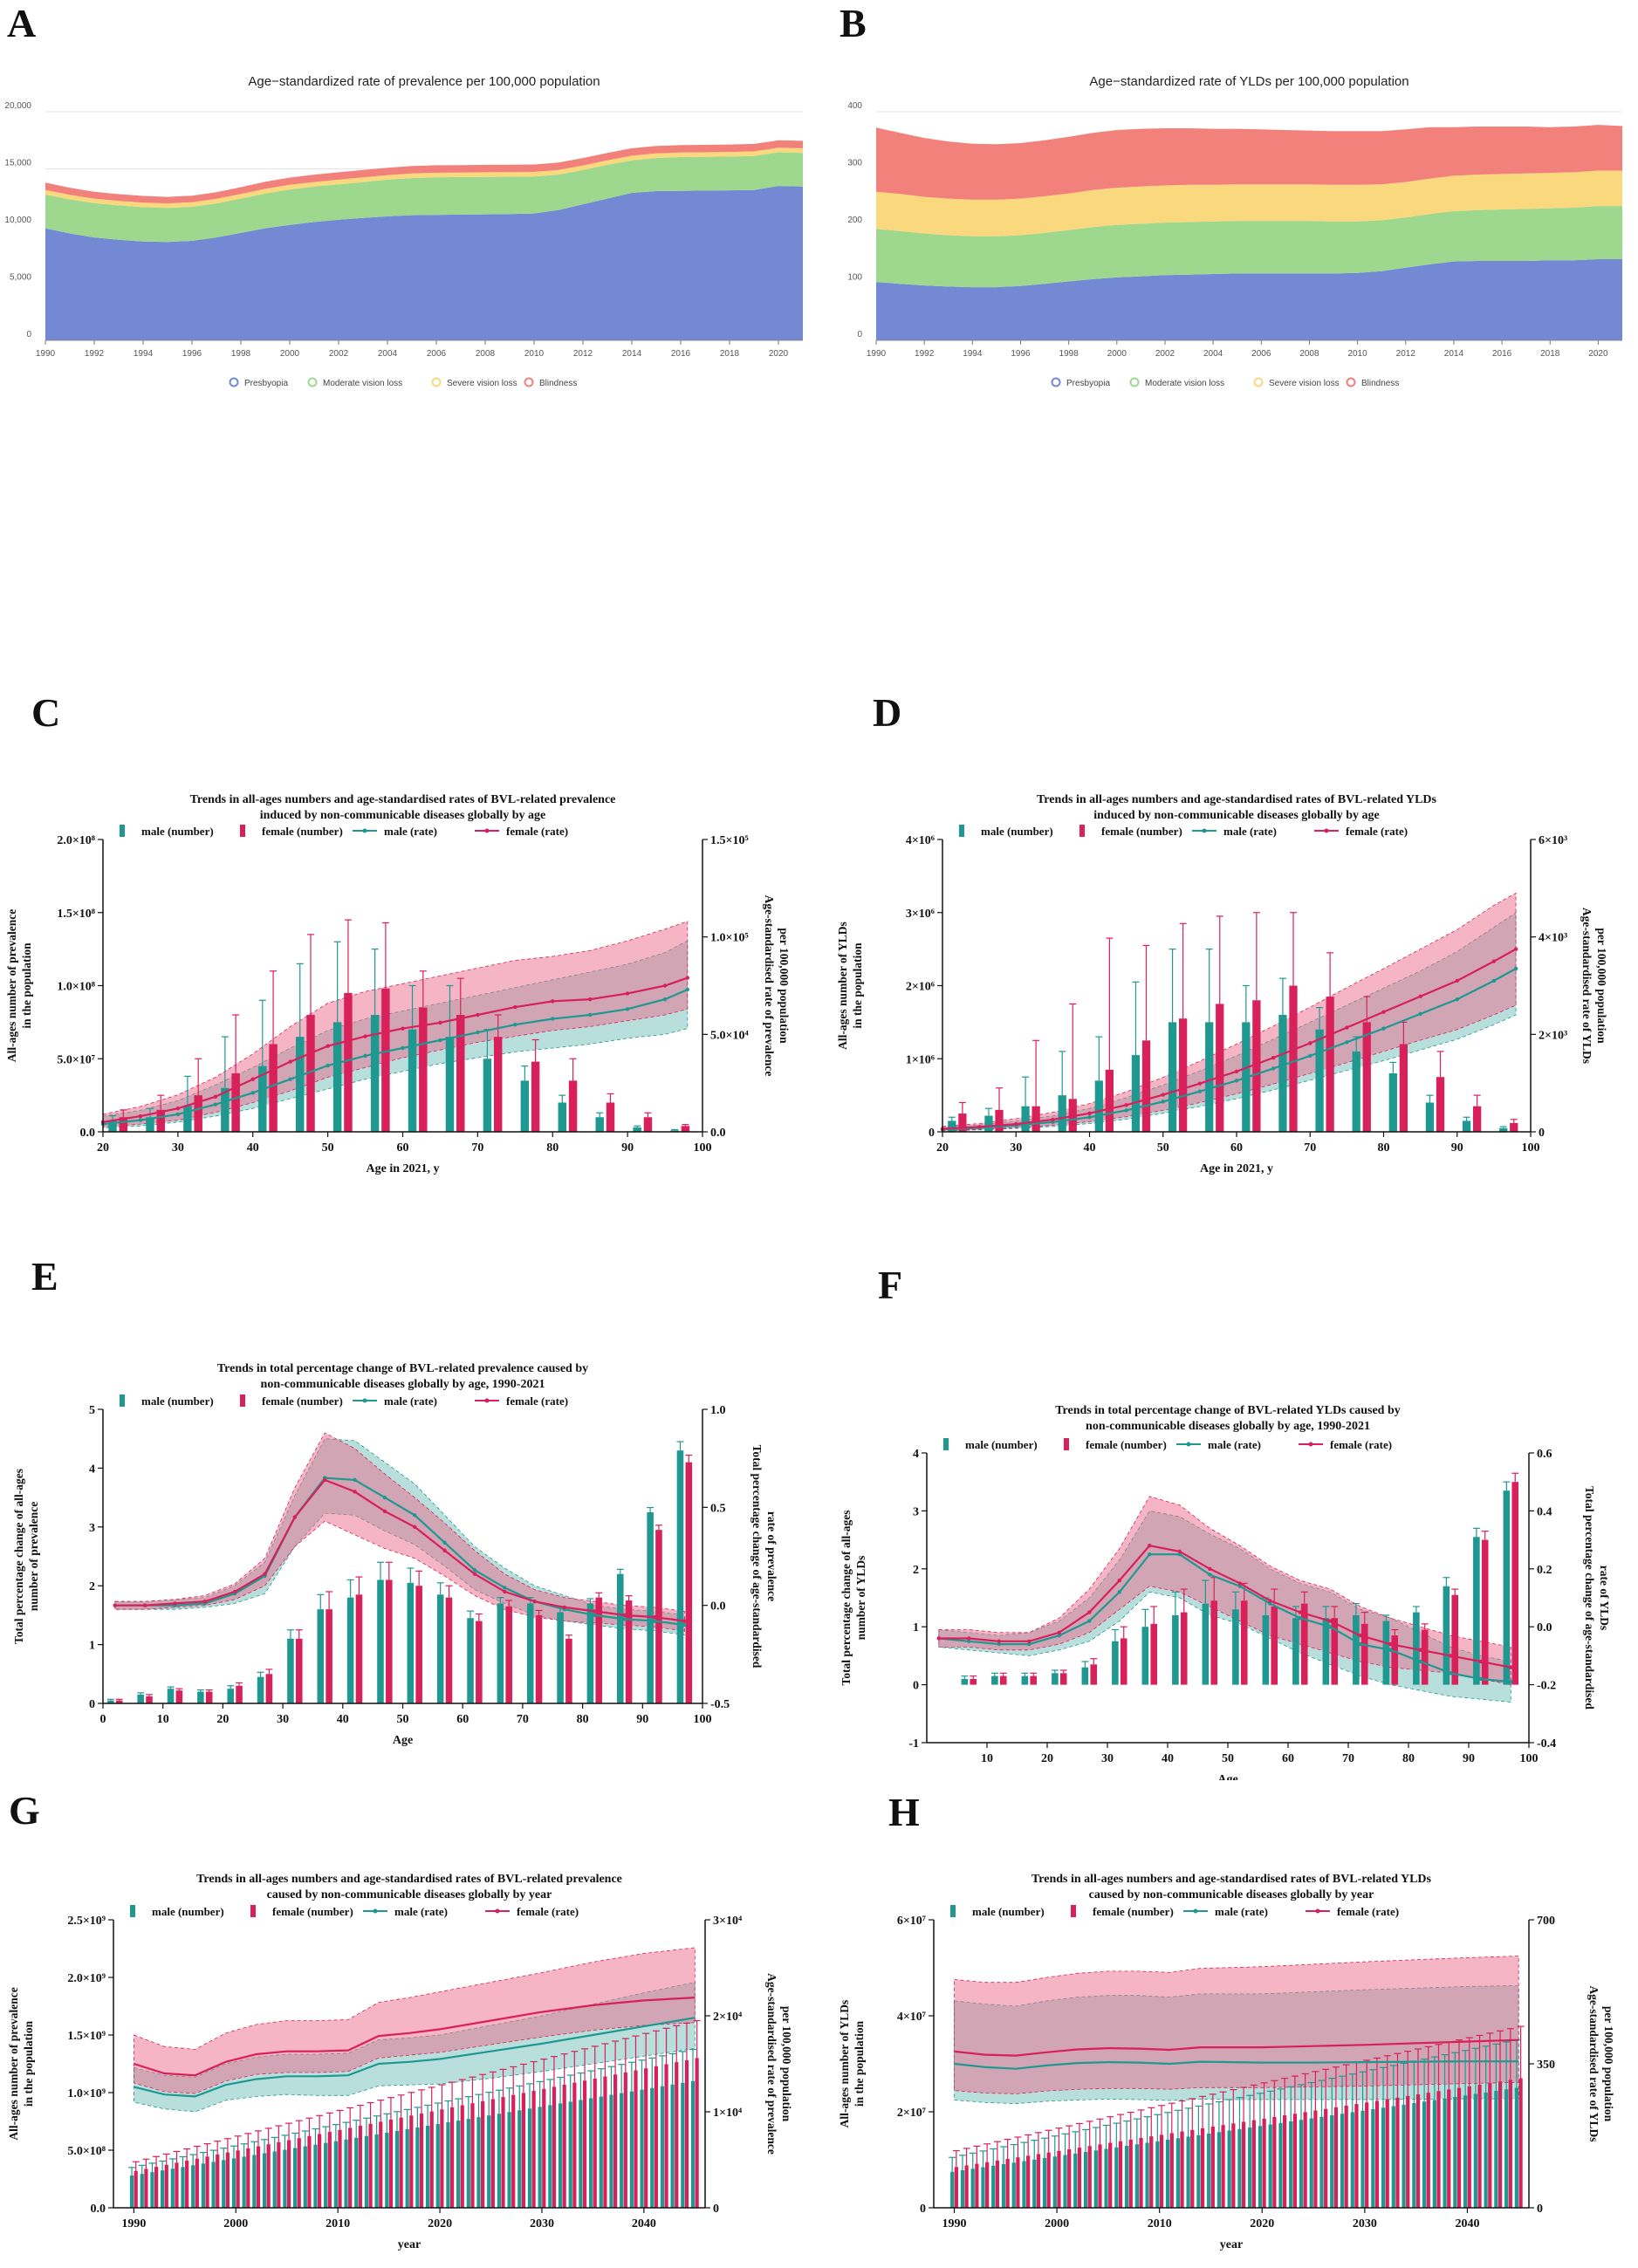  What do you see at coordinates (1224, 1618) in the screenshot?
I see `male-rate-line` at bounding box center [1224, 1618].